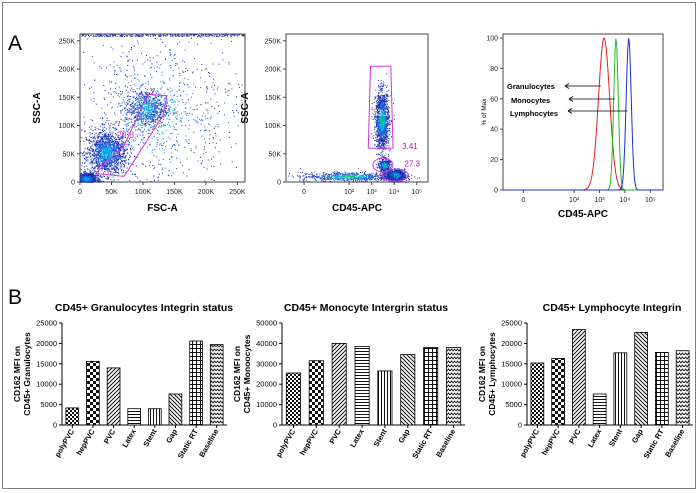 The image size is (700, 493). I want to click on x-tick-label: 200K, so click(206, 192).